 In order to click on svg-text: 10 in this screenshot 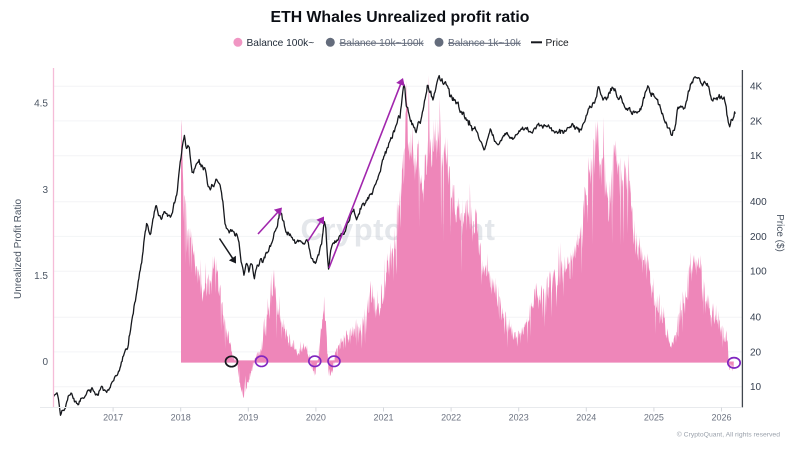, I will do `click(756, 387)`.